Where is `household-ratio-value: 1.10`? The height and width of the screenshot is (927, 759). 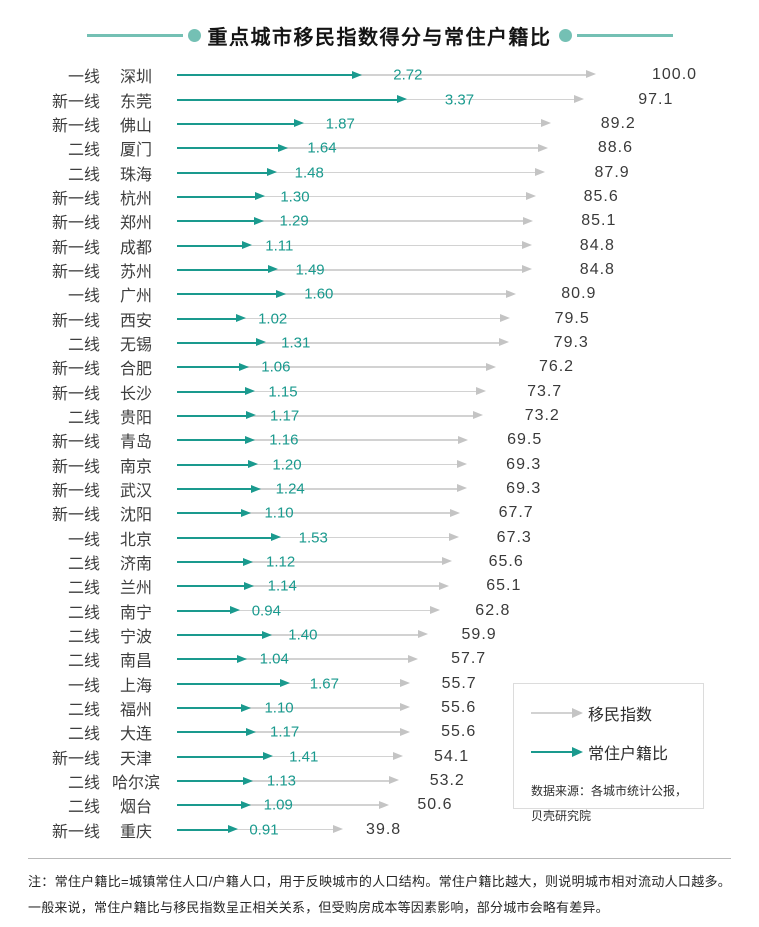
household-ratio-value: 1.10 is located at coordinates (279, 513).